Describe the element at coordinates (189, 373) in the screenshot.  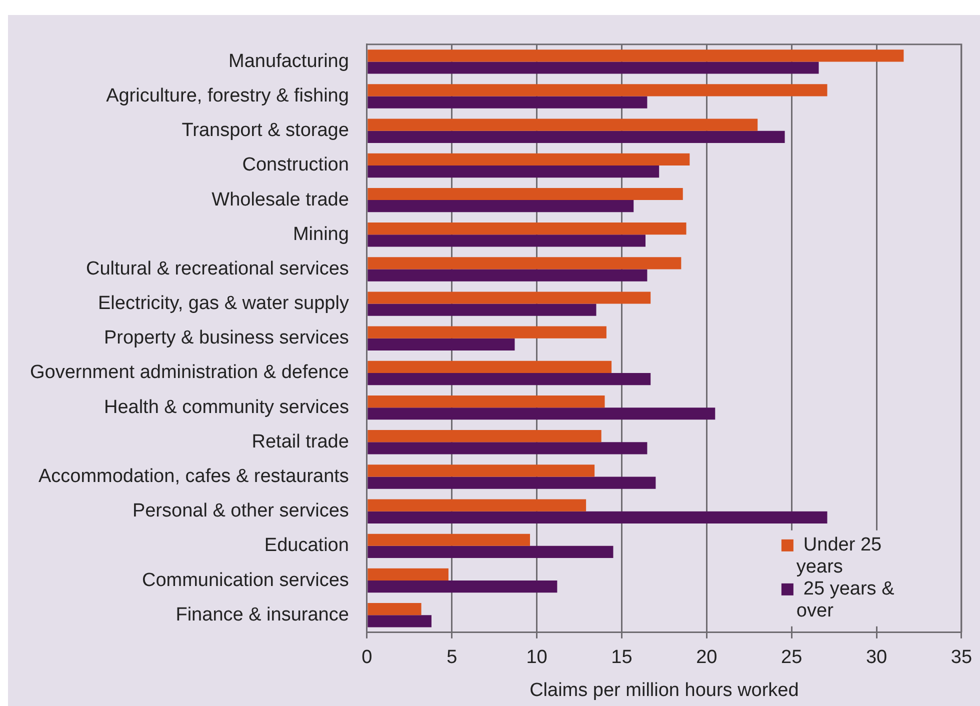
I see `y-tick-label: Government administration & defence` at that location.